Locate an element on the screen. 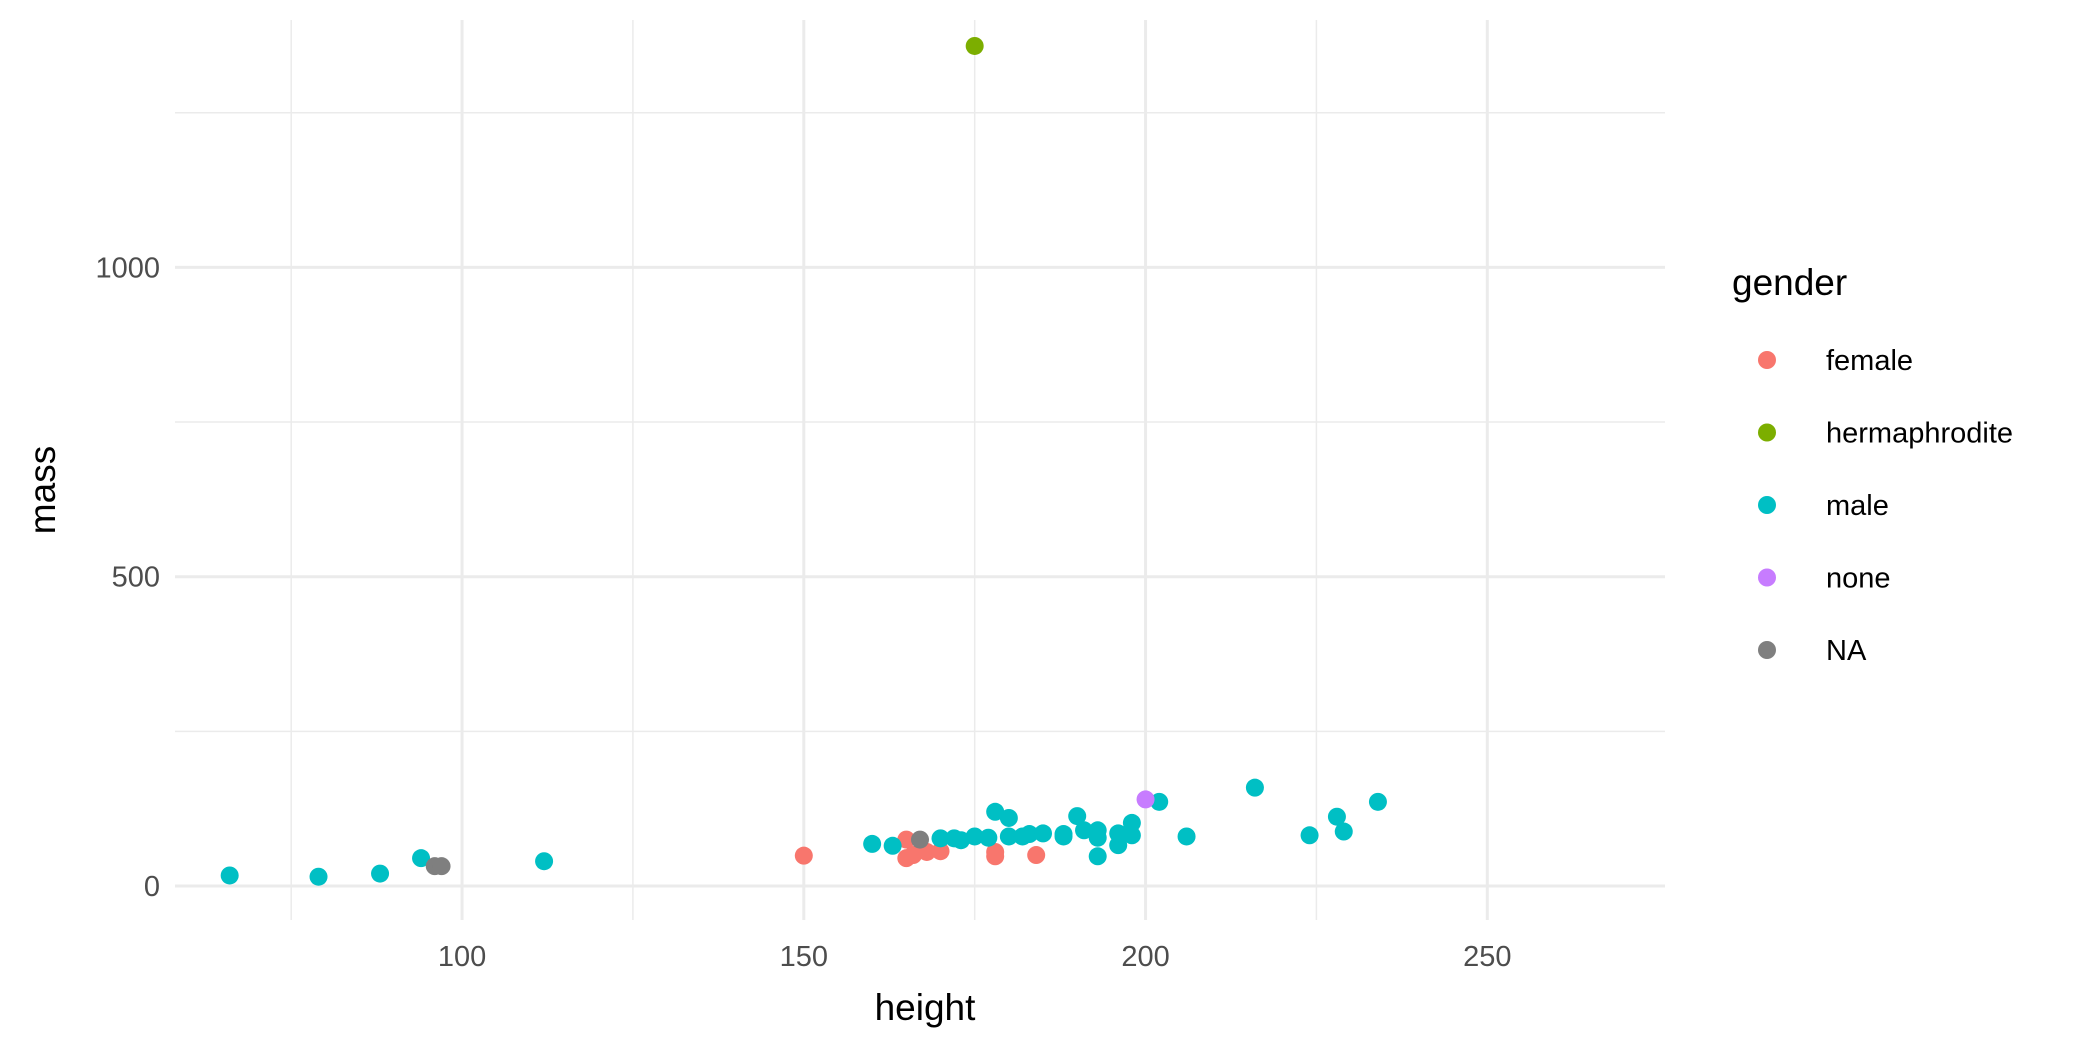  legend: gender female hermaphrodite male none NA is located at coordinates (1872, 464).